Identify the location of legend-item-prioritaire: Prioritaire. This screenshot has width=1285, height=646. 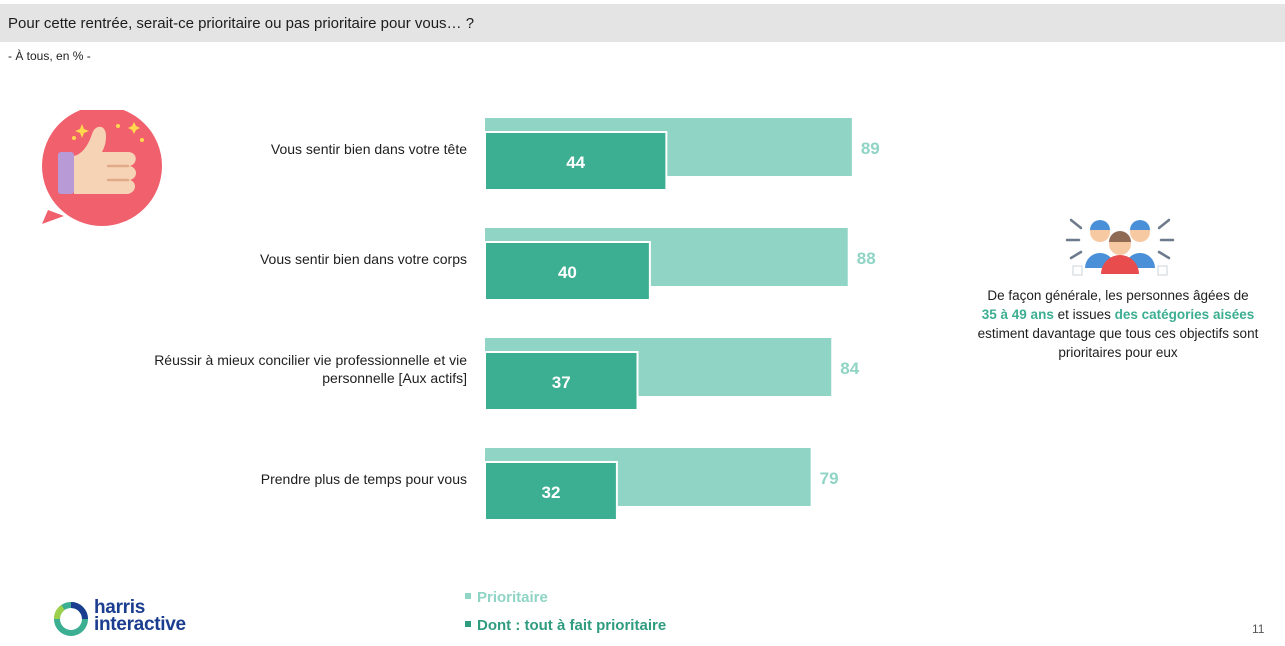
(506, 597).